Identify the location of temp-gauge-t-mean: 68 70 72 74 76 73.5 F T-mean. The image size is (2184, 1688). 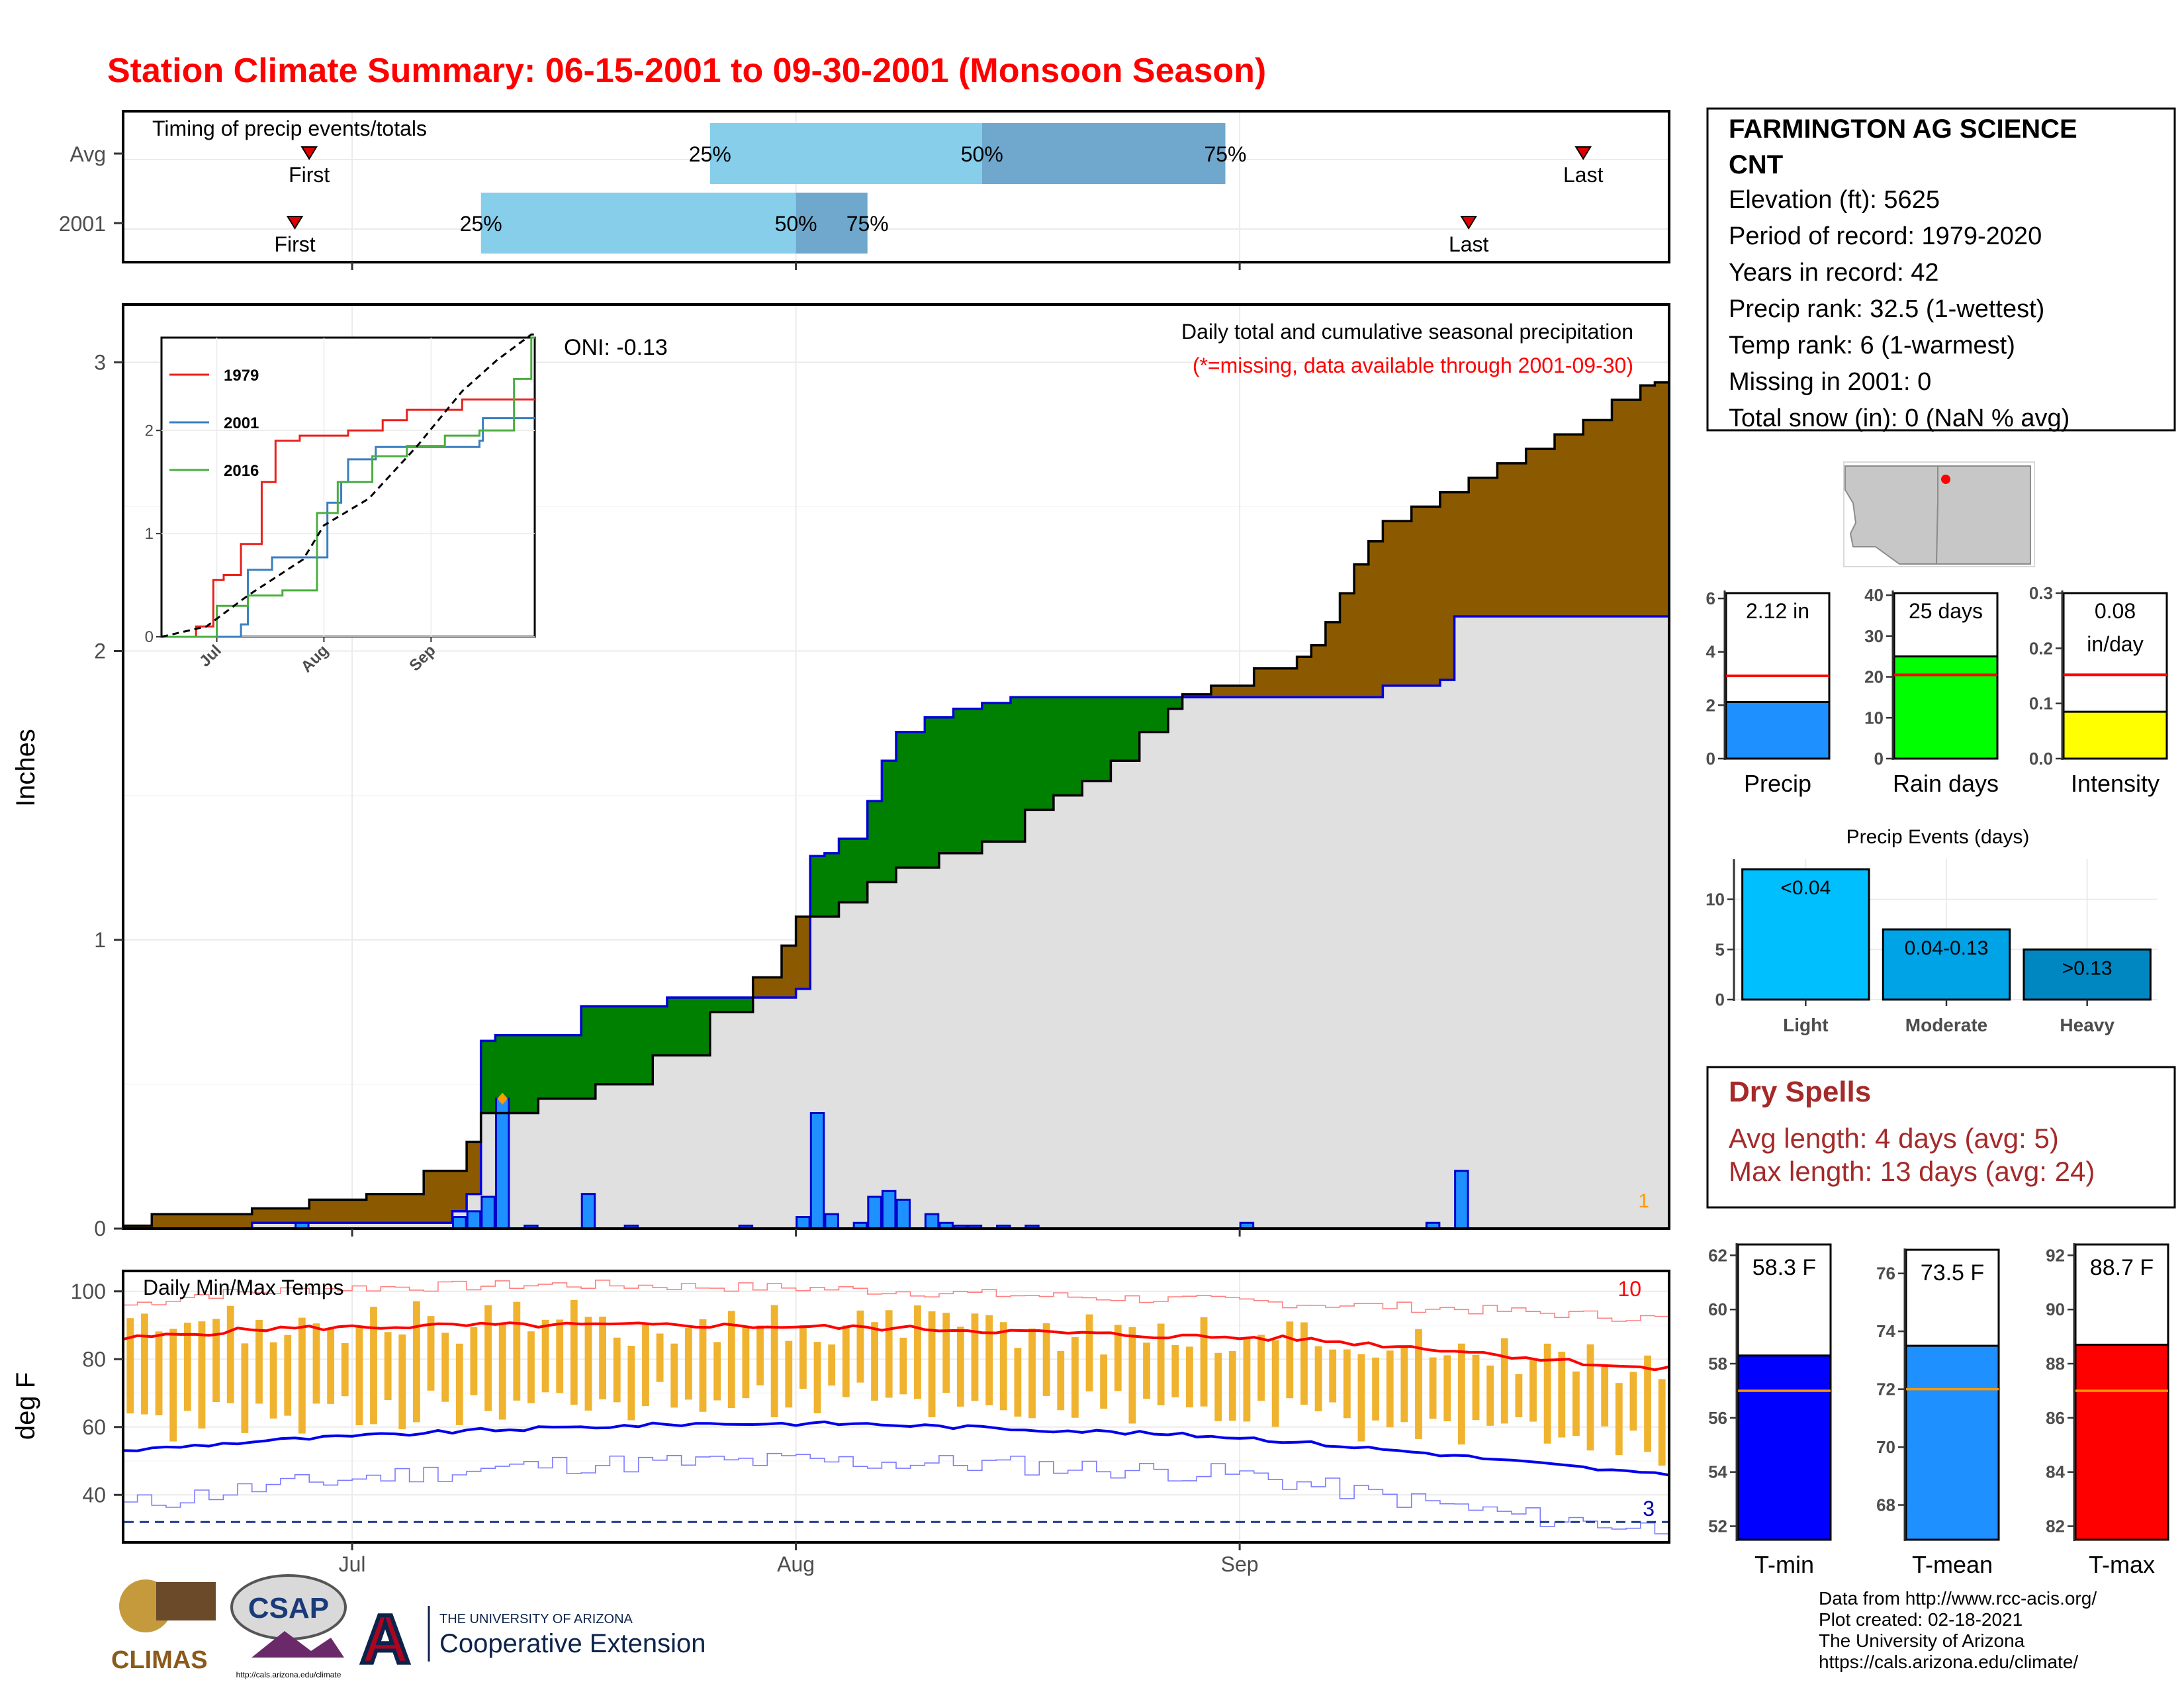
(1938, 1413).